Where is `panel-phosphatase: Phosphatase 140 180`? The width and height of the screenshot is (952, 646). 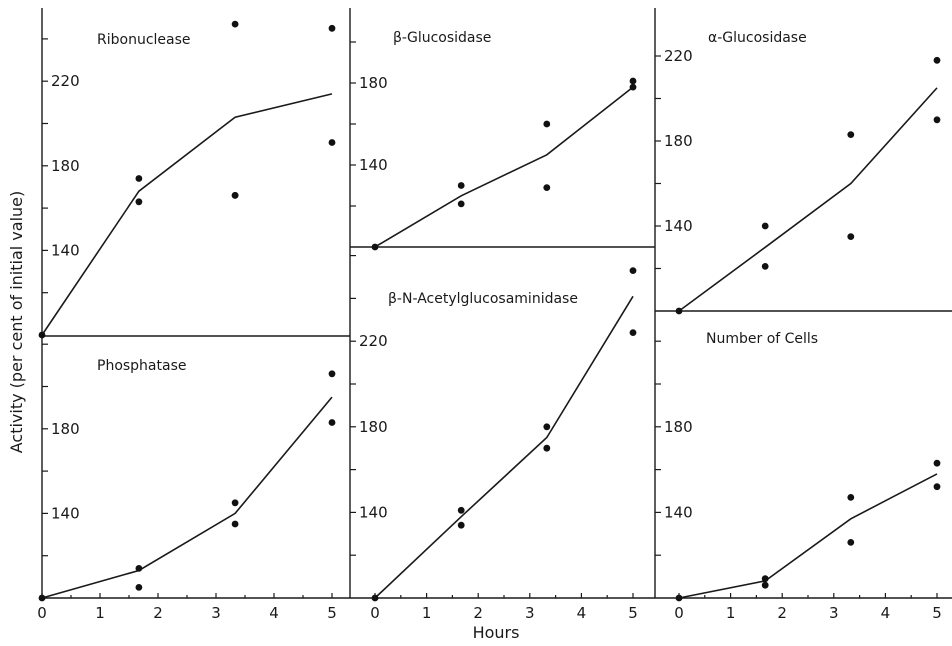 panel-phosphatase: Phosphatase 140 180 is located at coordinates (187, 472).